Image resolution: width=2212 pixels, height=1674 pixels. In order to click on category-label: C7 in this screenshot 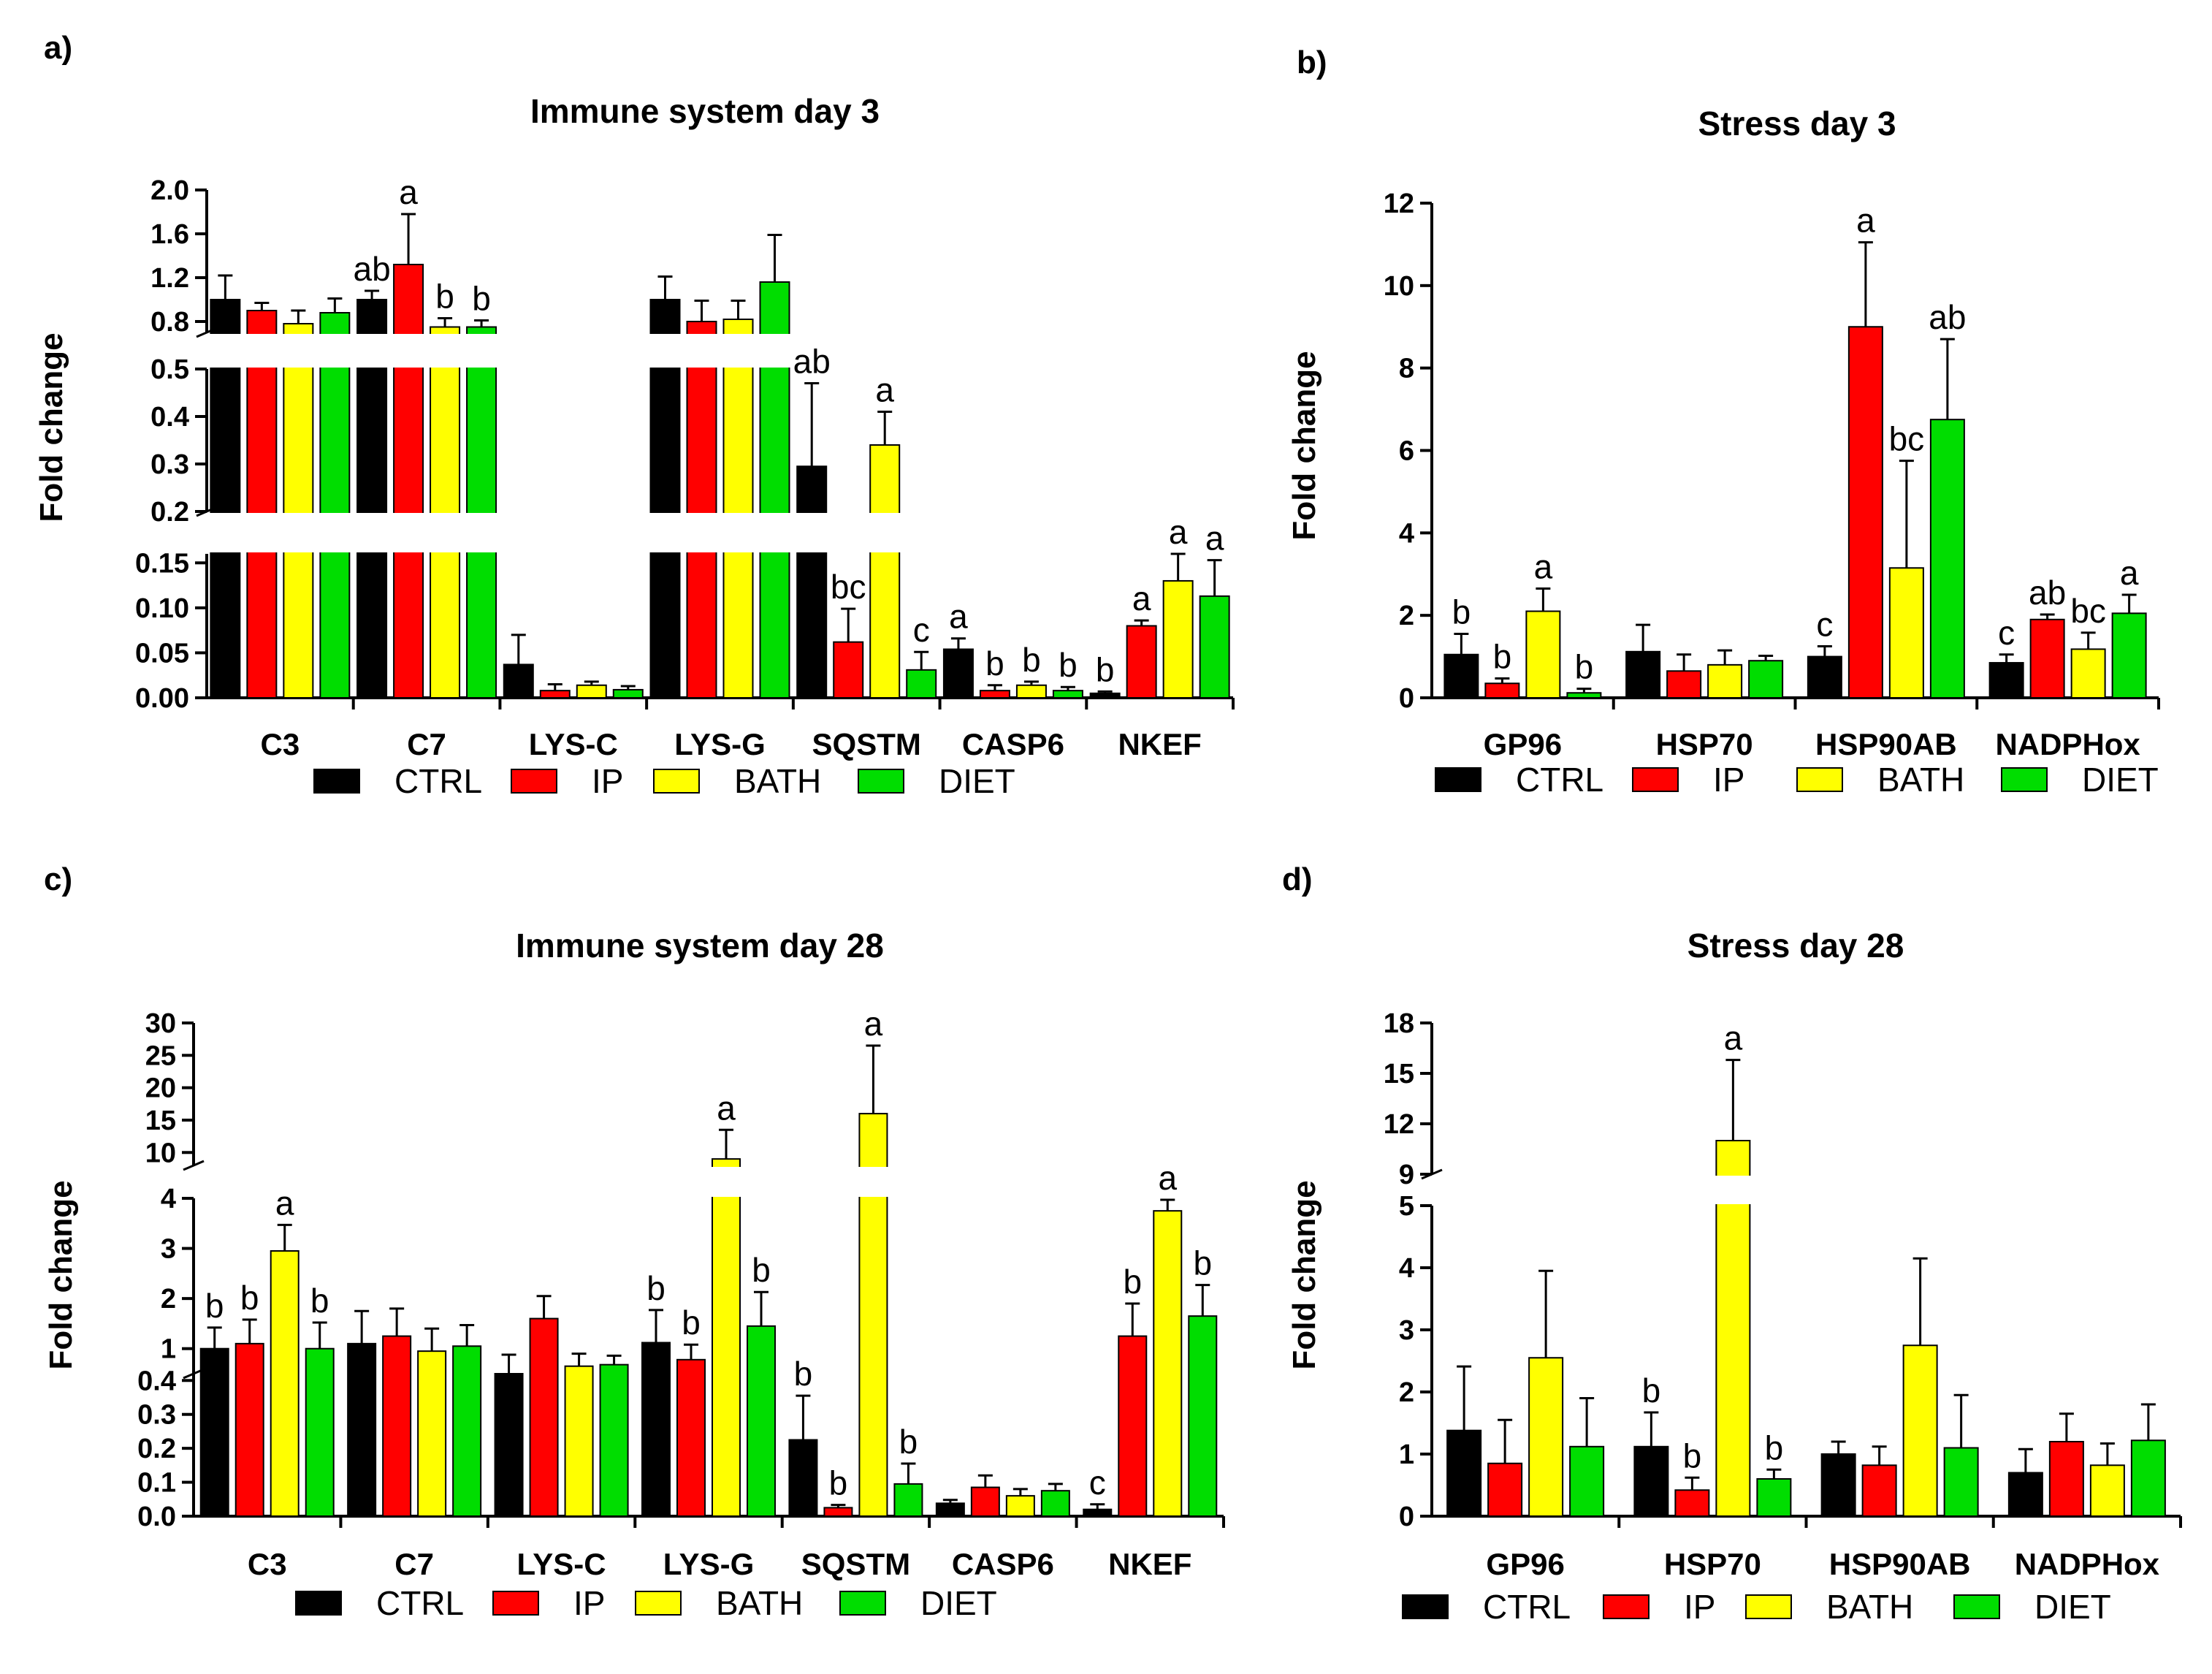, I will do `click(414, 1564)`.